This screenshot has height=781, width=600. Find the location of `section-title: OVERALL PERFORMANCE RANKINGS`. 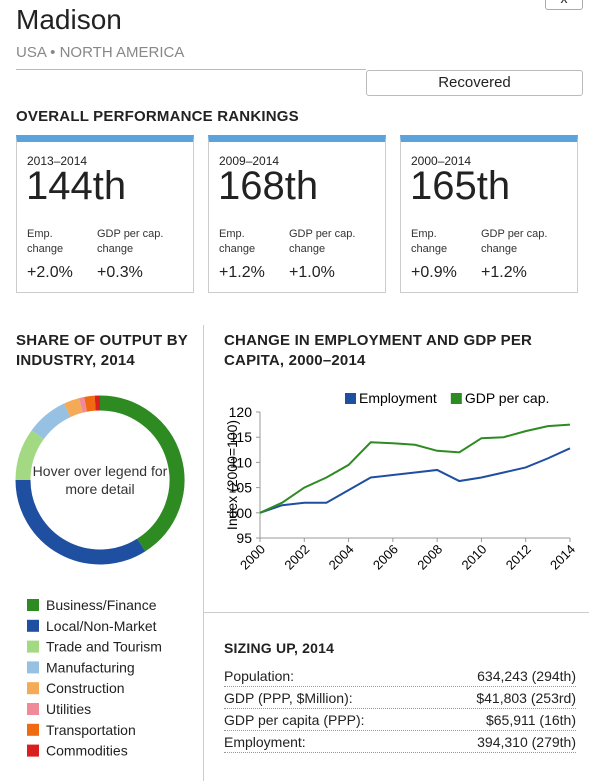

section-title: OVERALL PERFORMANCE RANKINGS is located at coordinates (157, 116).